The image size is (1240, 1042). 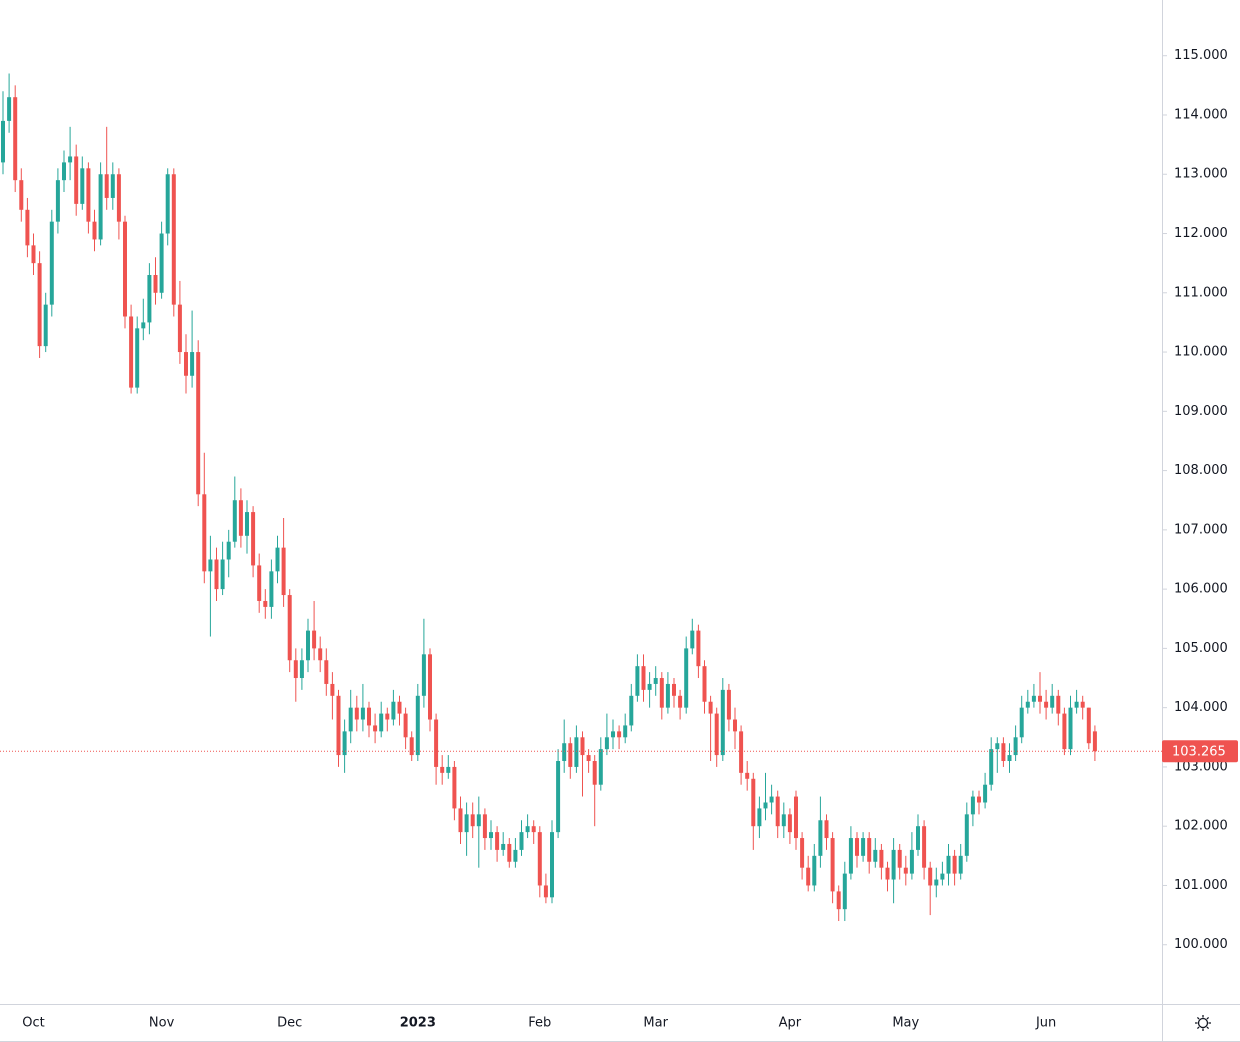 What do you see at coordinates (1201, 885) in the screenshot?
I see `y-tick-label: 101.000` at bounding box center [1201, 885].